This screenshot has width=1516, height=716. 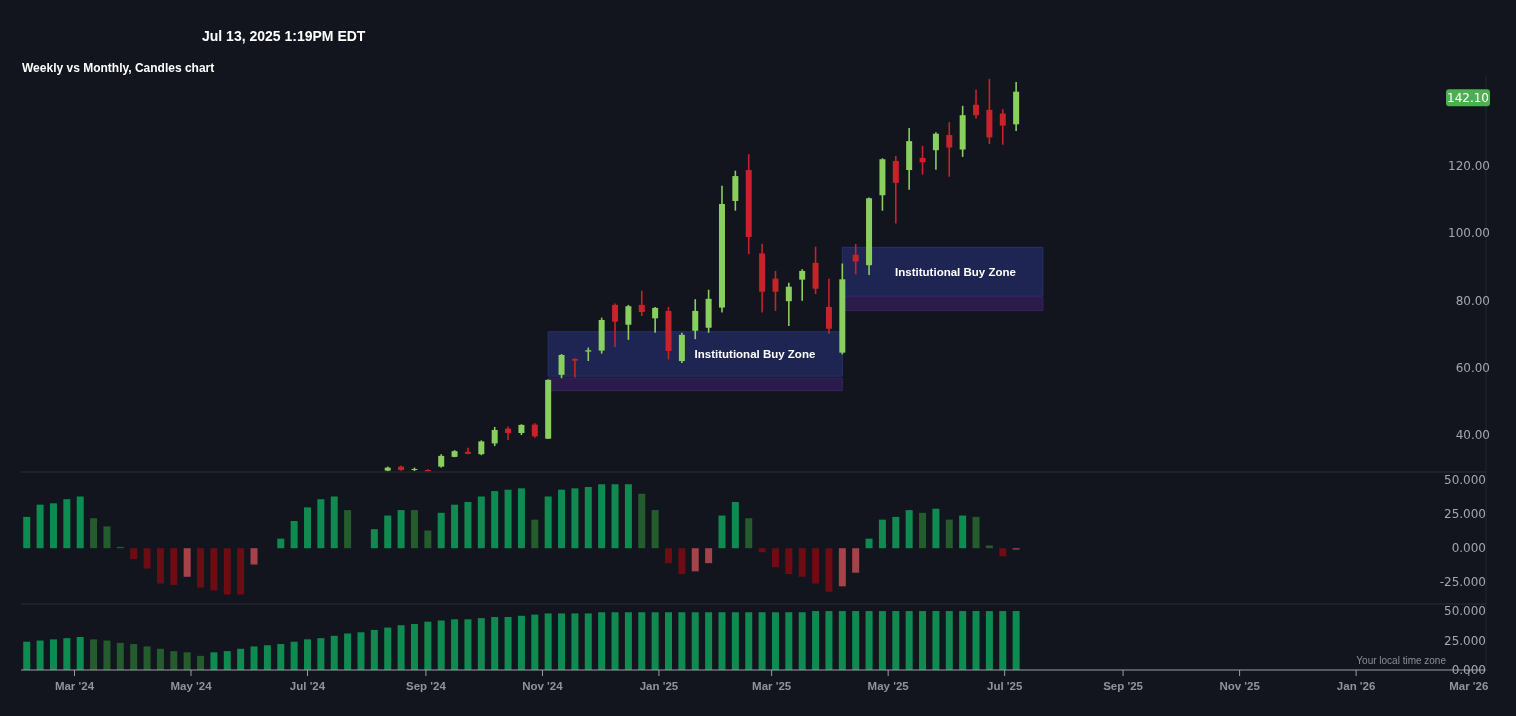 I want to click on x-tick-label: Mar '25, so click(x=772, y=686).